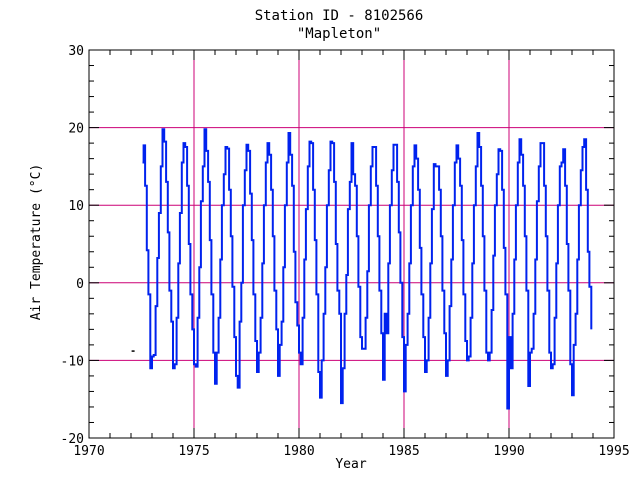 This screenshot has height=480, width=640. Describe the element at coordinates (72, 439) in the screenshot. I see `y-tick-label: -20` at that location.